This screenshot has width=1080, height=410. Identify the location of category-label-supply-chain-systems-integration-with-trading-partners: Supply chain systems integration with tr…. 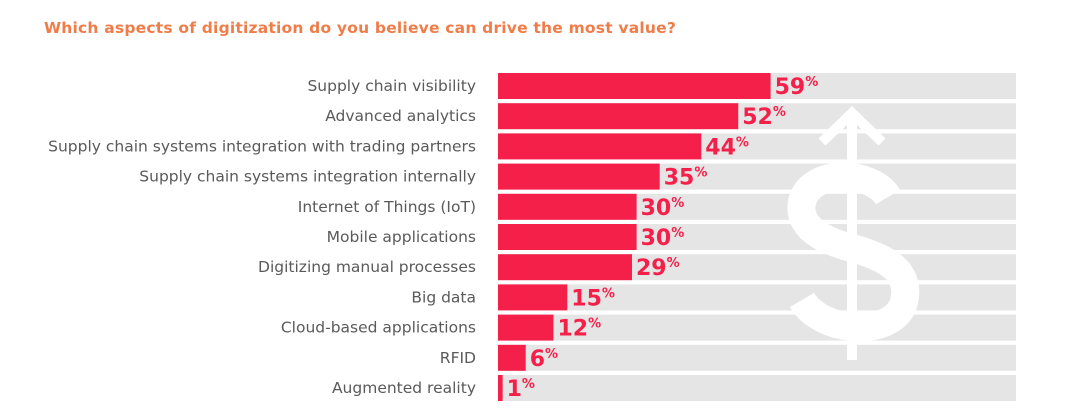
(262, 146).